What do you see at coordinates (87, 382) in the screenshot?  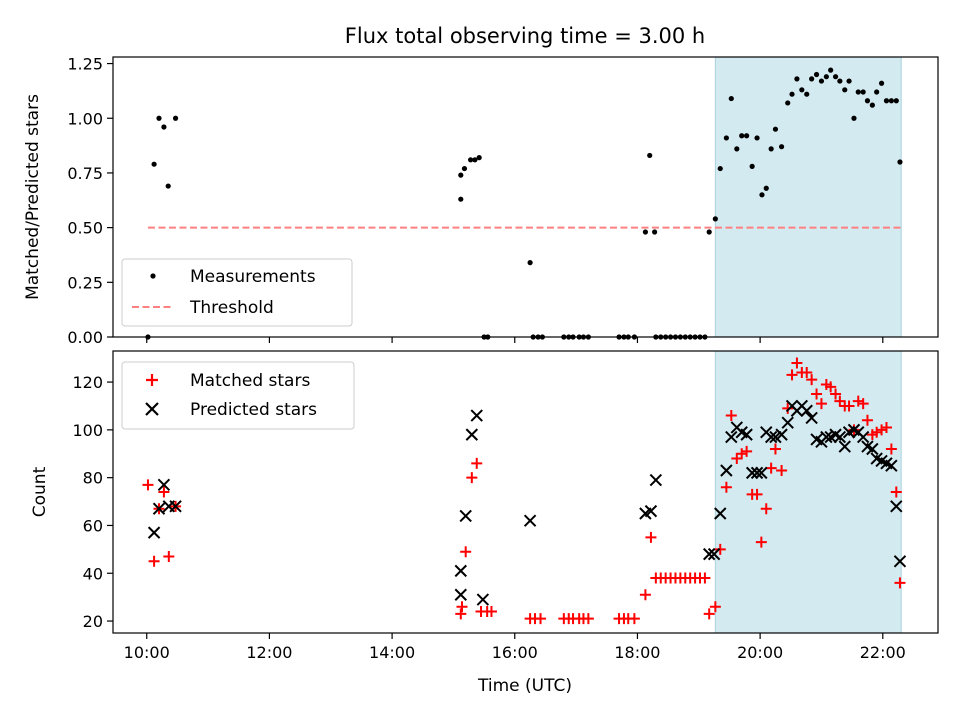 I see `bottom-y-tick-label: 120` at bounding box center [87, 382].